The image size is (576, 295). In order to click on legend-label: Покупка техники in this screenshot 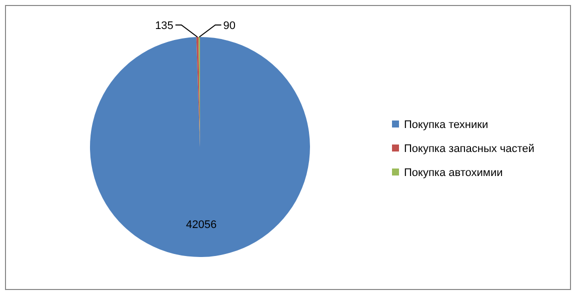, I will do `click(446, 125)`.